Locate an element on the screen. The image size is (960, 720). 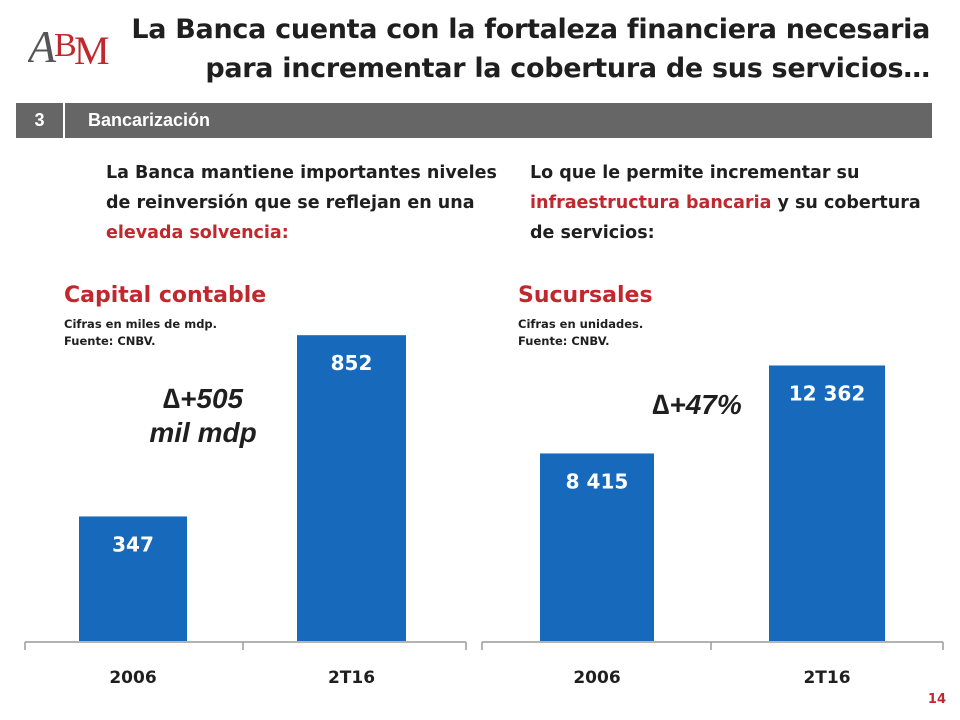
section-number: 3 is located at coordinates (40, 120).